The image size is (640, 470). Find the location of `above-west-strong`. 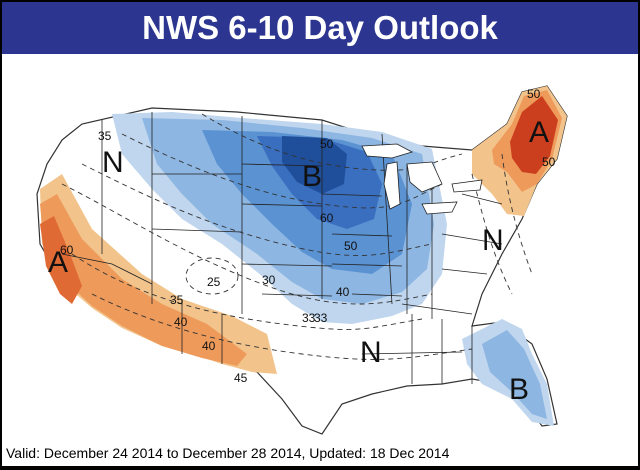

above-west-strong is located at coordinates (61, 260).